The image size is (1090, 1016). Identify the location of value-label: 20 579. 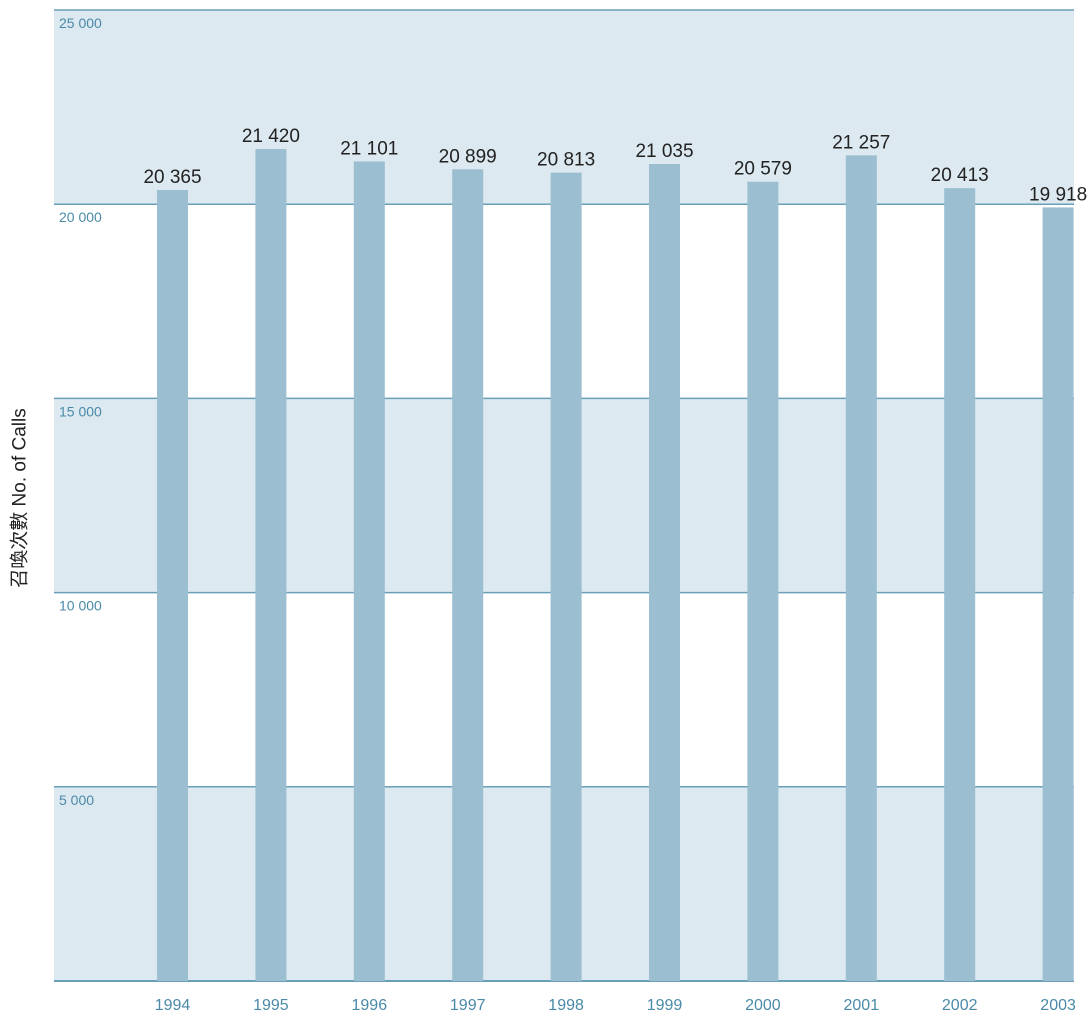
(763, 169).